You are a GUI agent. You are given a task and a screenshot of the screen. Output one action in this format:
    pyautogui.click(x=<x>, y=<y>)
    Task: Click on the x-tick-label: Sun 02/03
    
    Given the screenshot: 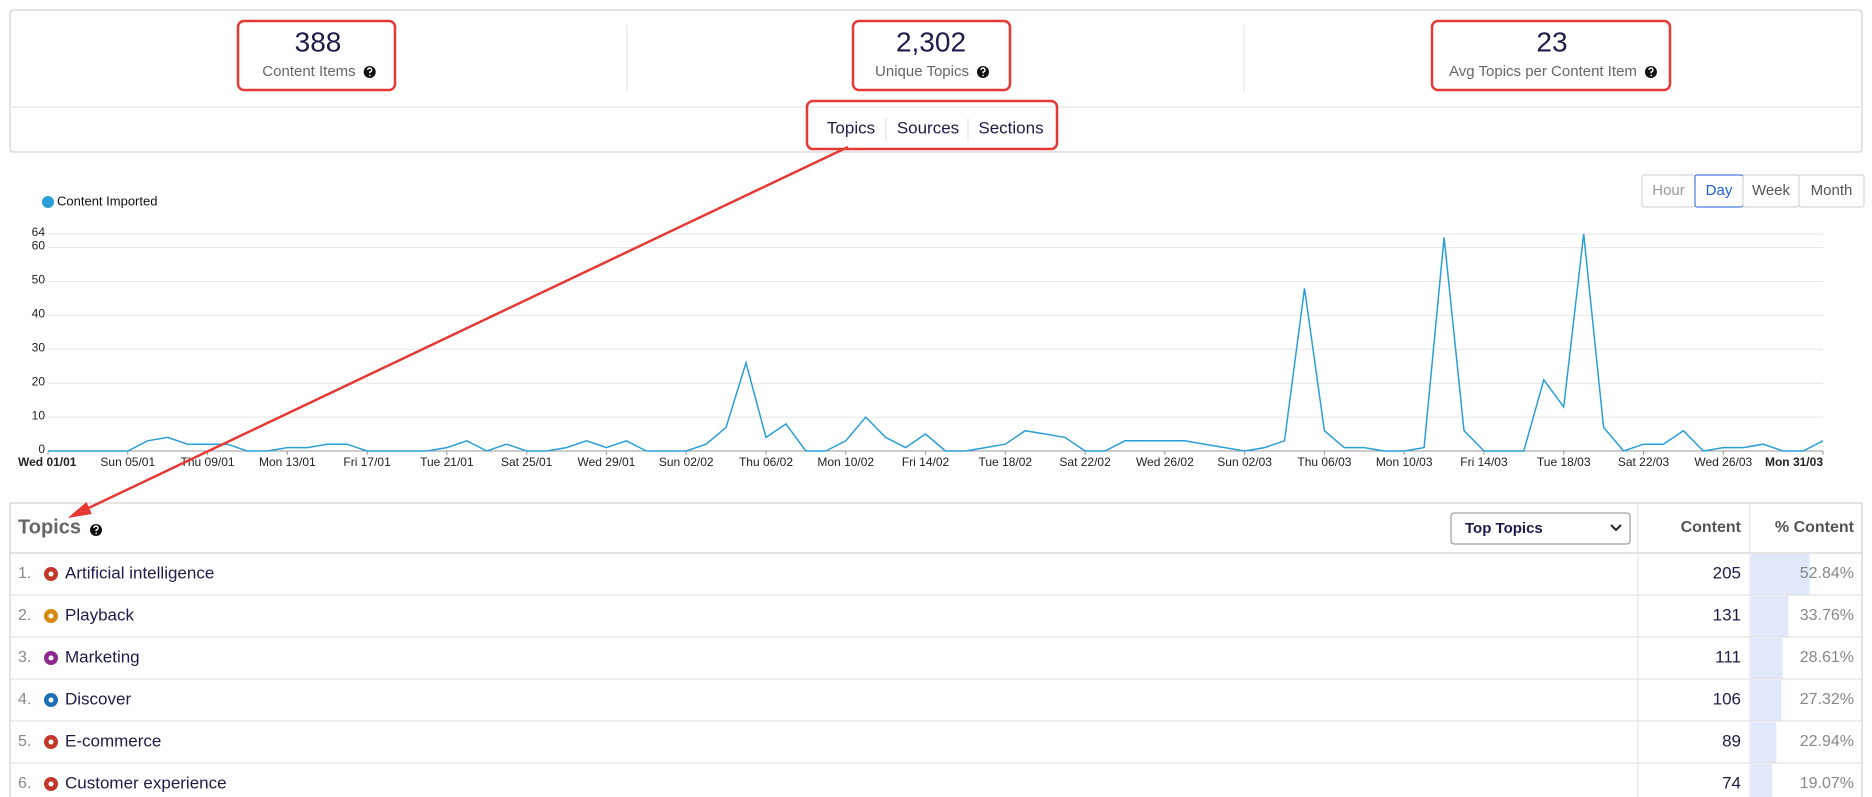 What is the action you would take?
    pyautogui.click(x=1244, y=462)
    